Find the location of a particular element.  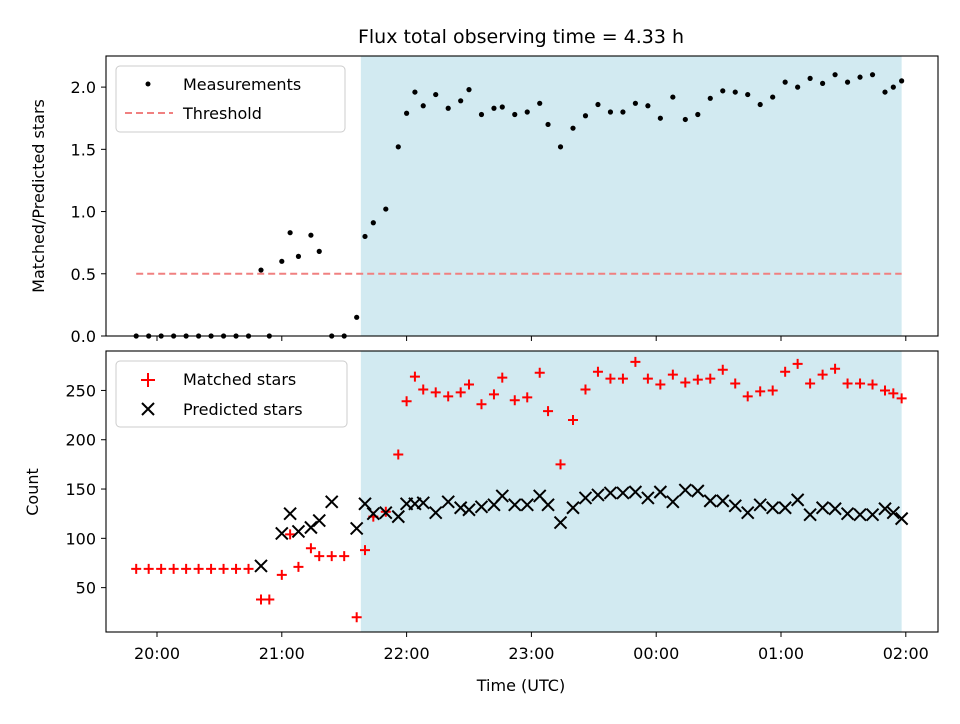

bottom-x-ticks: 20:00 21:00 22:00 23:00 00:00 01:00 02:00 is located at coordinates (531, 647).